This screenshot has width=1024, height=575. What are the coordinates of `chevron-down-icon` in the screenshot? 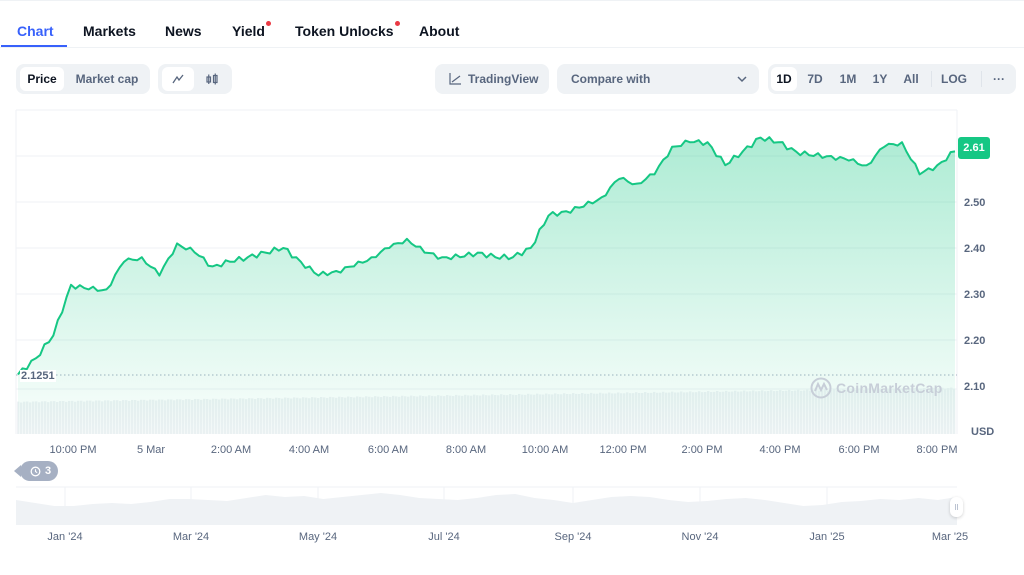 It's located at (742, 79).